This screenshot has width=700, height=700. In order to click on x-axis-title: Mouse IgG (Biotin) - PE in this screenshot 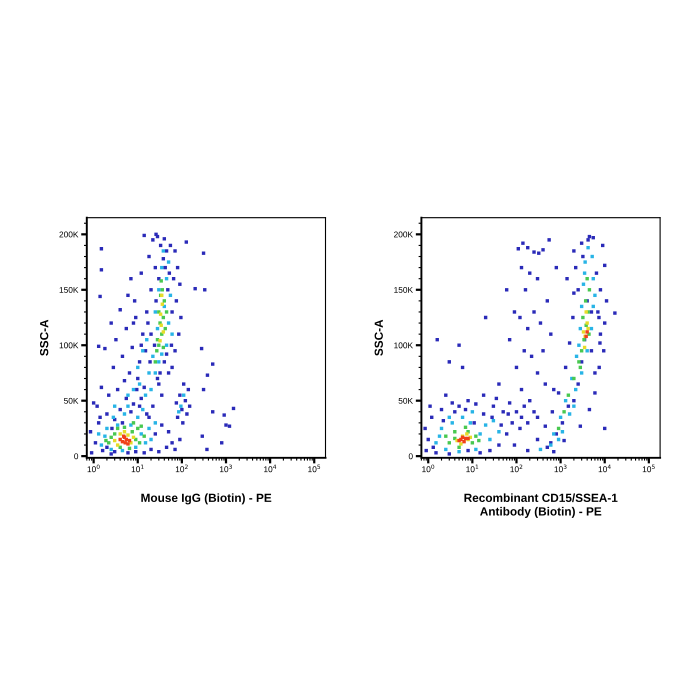, I will do `click(206, 498)`.